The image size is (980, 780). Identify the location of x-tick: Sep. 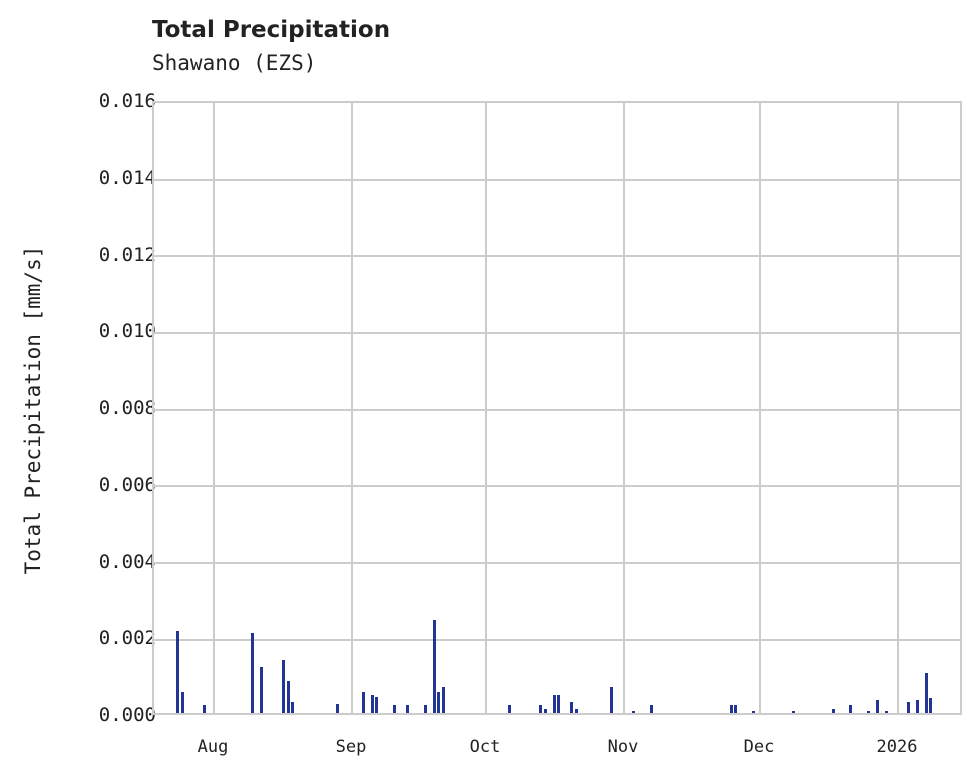
(351, 747).